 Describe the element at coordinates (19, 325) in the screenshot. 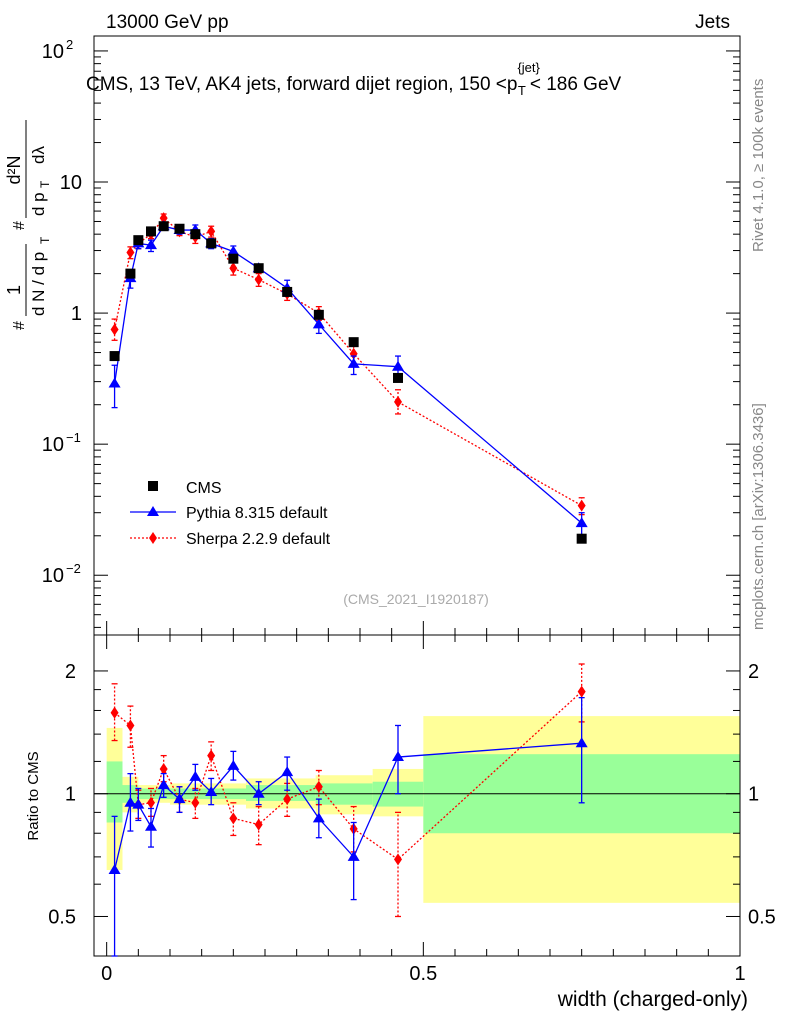

I see `ylabel-hash-1: #` at that location.